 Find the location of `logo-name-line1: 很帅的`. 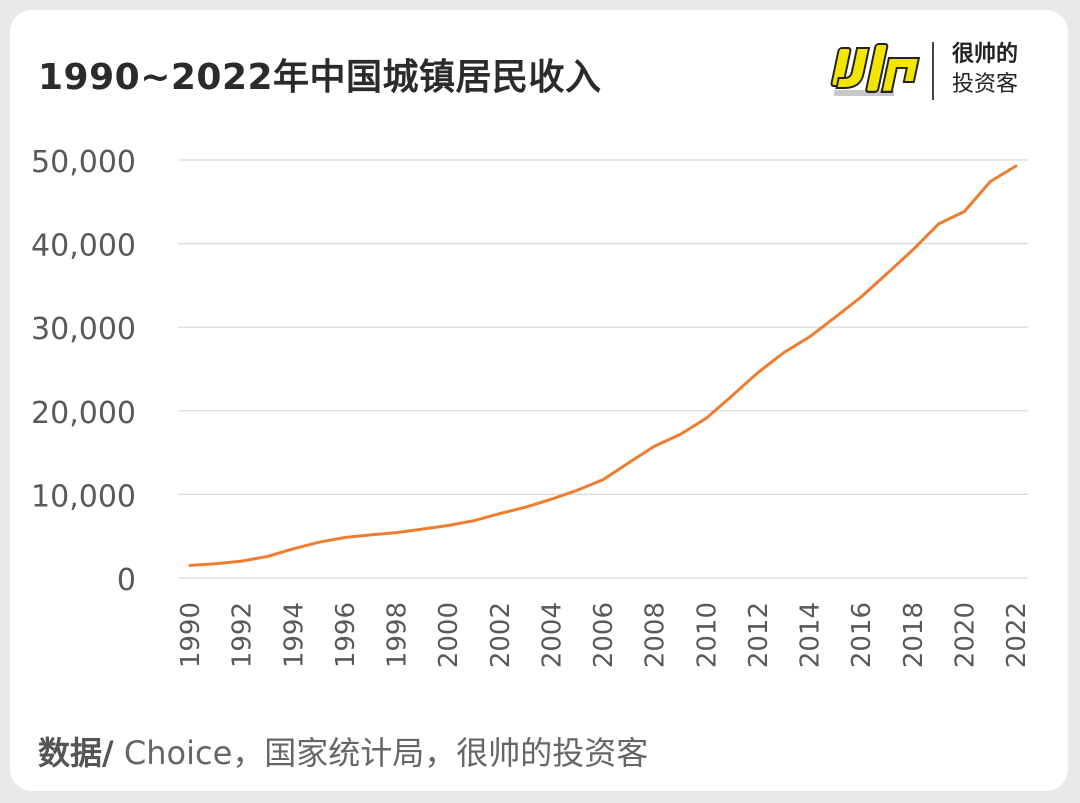

logo-name-line1: 很帅的 is located at coordinates (985, 54).